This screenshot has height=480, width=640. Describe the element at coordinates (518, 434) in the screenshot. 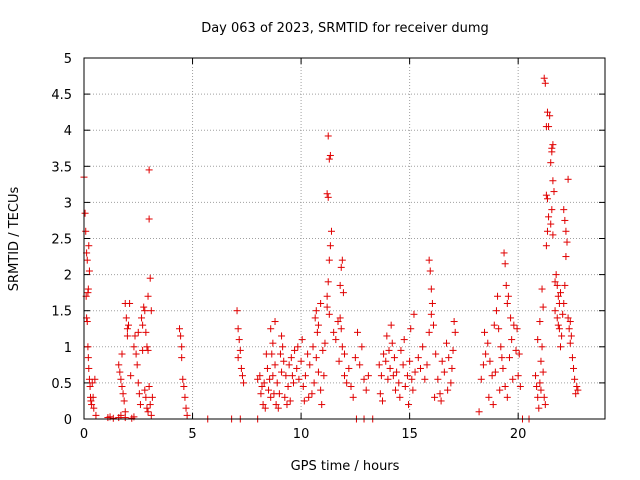

I see `x-tick-label: 20` at that location.